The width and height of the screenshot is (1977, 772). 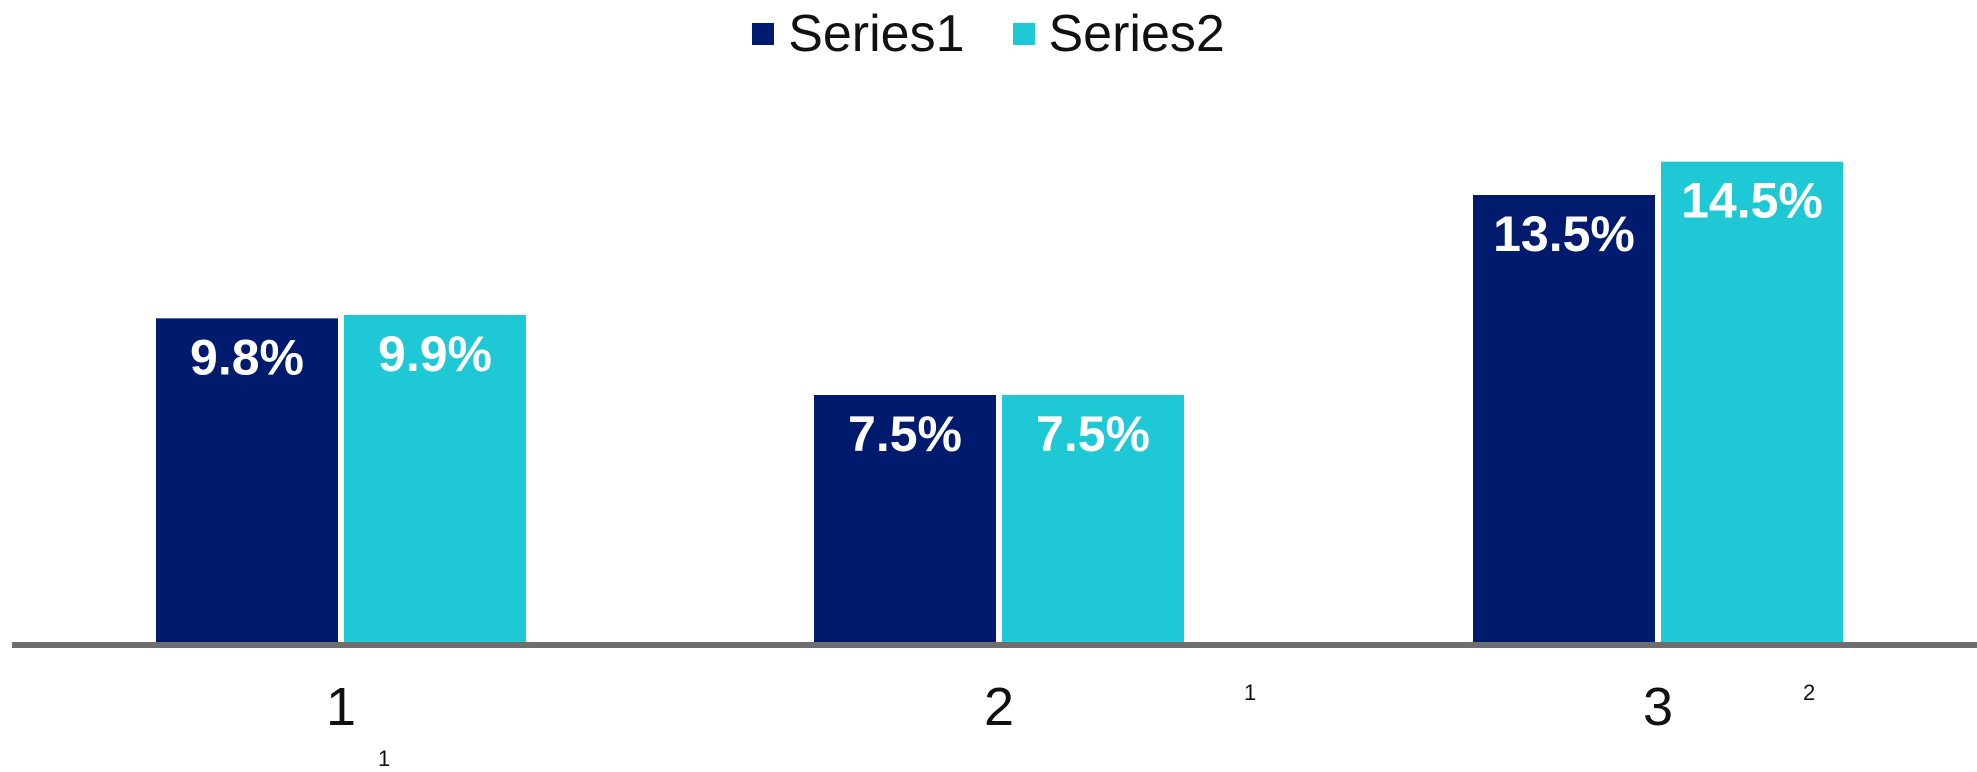 I want to click on x-tick-label: 2, so click(x=999, y=707).